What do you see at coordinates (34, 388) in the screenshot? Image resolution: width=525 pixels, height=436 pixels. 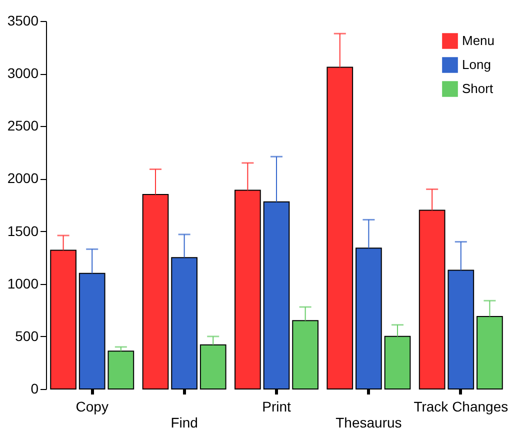 I see `y-tick-label: 0` at bounding box center [34, 388].